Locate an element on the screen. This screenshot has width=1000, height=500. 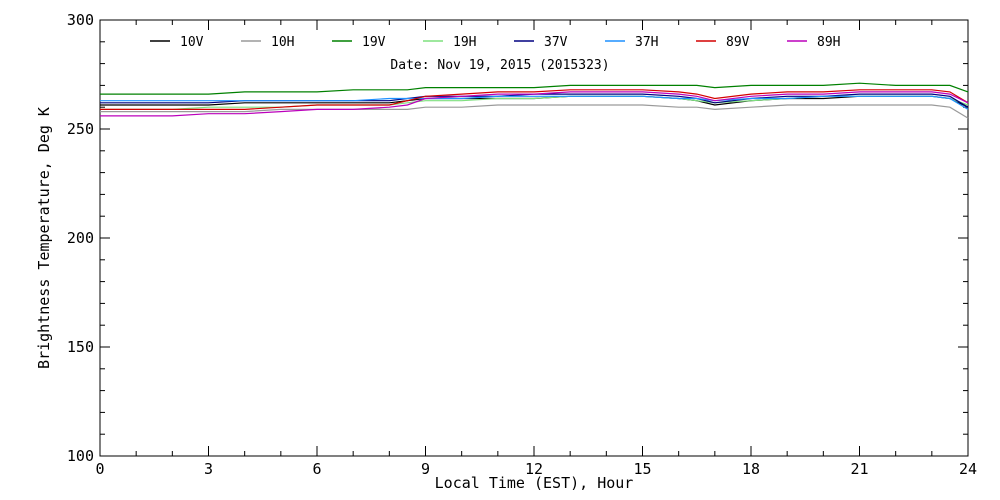
series-lines is located at coordinates (534, 100).